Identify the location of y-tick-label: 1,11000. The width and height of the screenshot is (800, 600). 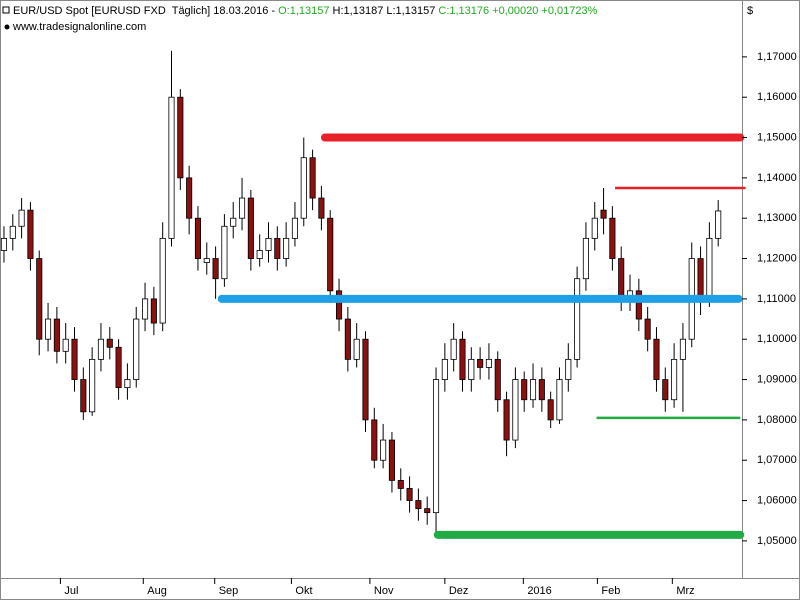
(776, 299).